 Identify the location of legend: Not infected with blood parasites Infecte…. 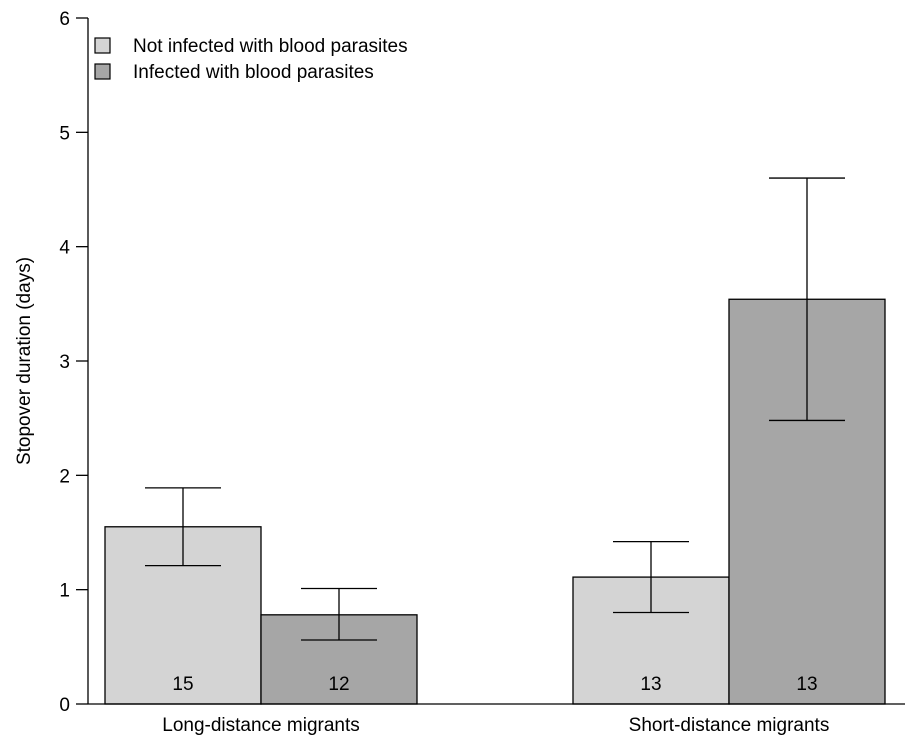
(251, 59).